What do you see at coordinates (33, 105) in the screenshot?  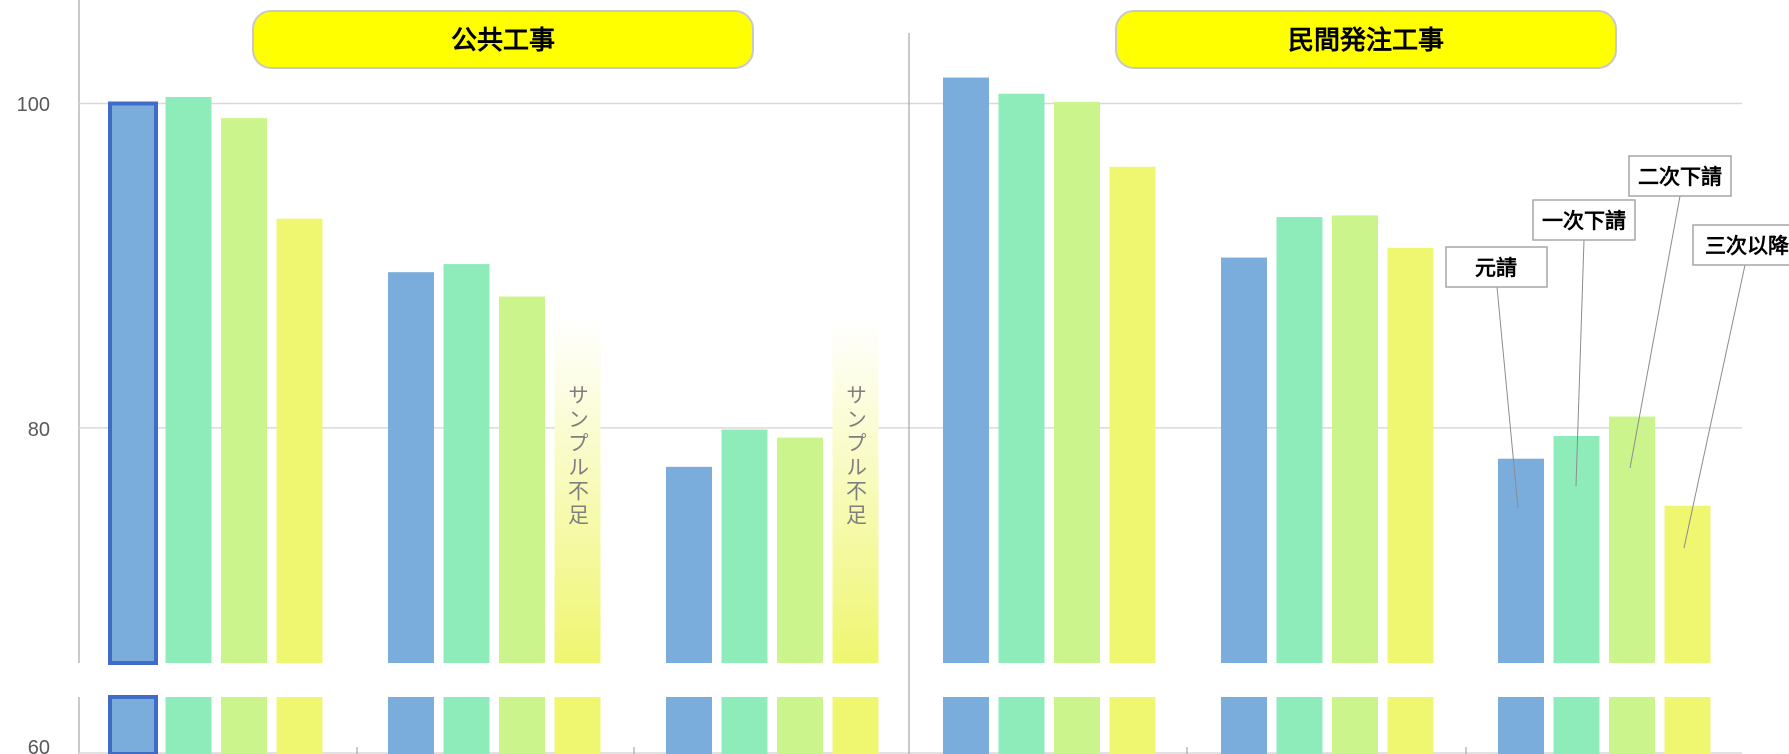 I see `y-tick-label: 100` at bounding box center [33, 105].